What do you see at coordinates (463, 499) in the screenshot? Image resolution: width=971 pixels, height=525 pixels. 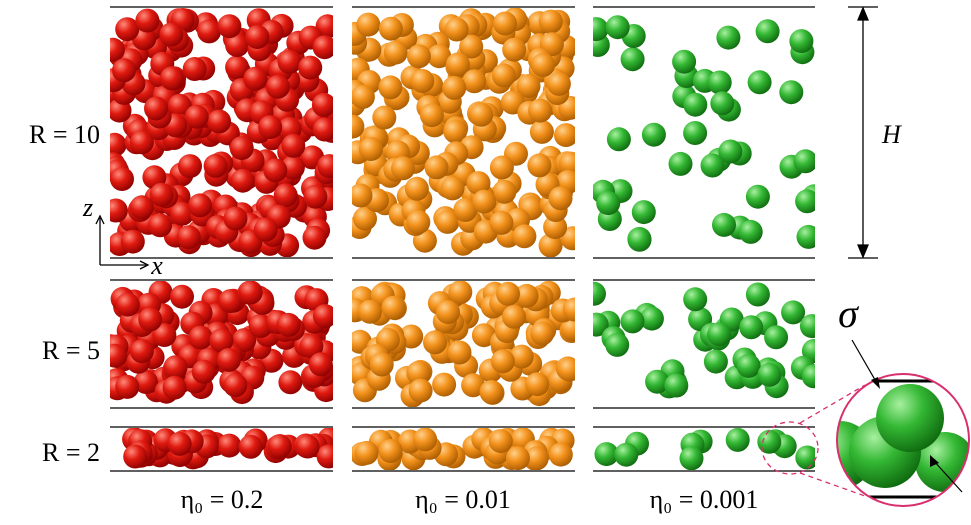 I see `column-label: η₀ = 0.01` at bounding box center [463, 499].